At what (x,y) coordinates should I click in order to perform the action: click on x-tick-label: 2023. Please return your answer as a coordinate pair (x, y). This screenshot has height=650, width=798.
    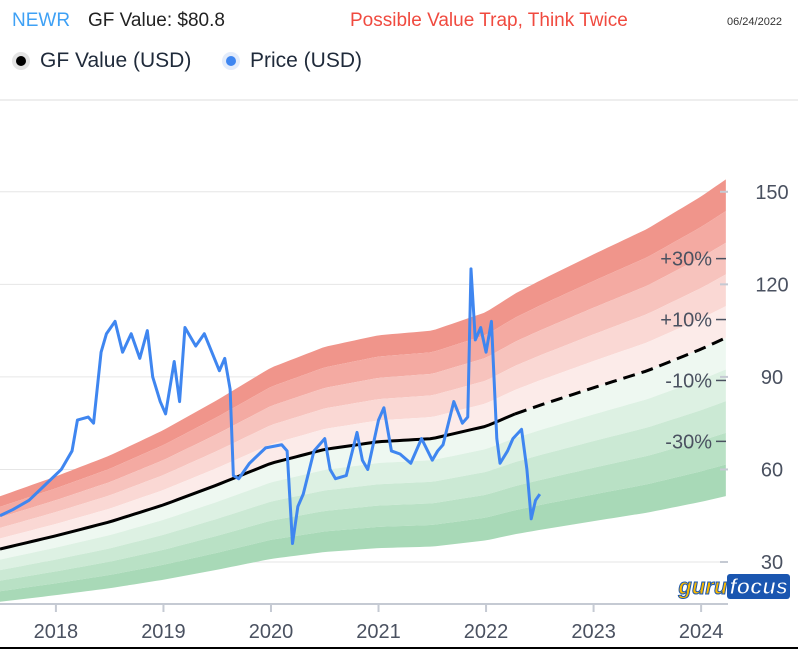
    Looking at the image, I should click on (593, 632).